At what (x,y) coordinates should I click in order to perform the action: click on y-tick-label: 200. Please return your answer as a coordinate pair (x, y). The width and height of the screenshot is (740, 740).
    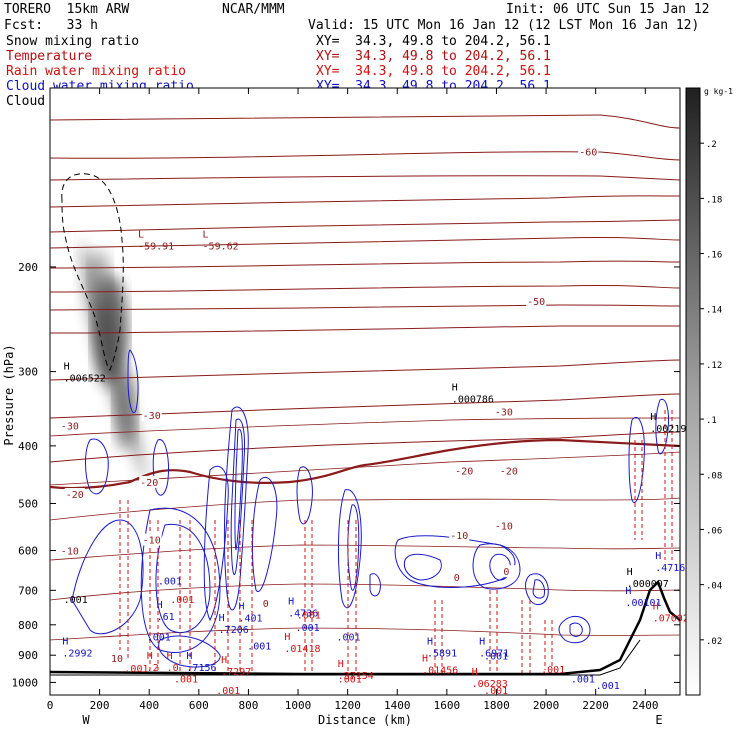
    Looking at the image, I should click on (28, 267).